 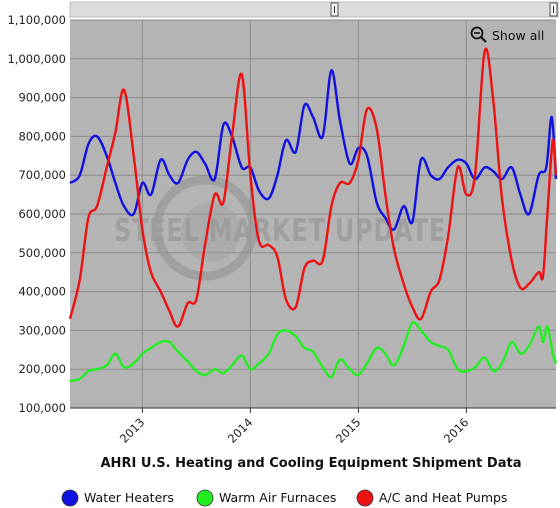 What do you see at coordinates (42, 292) in the screenshot?
I see `y-tick-label: 400,000` at bounding box center [42, 292].